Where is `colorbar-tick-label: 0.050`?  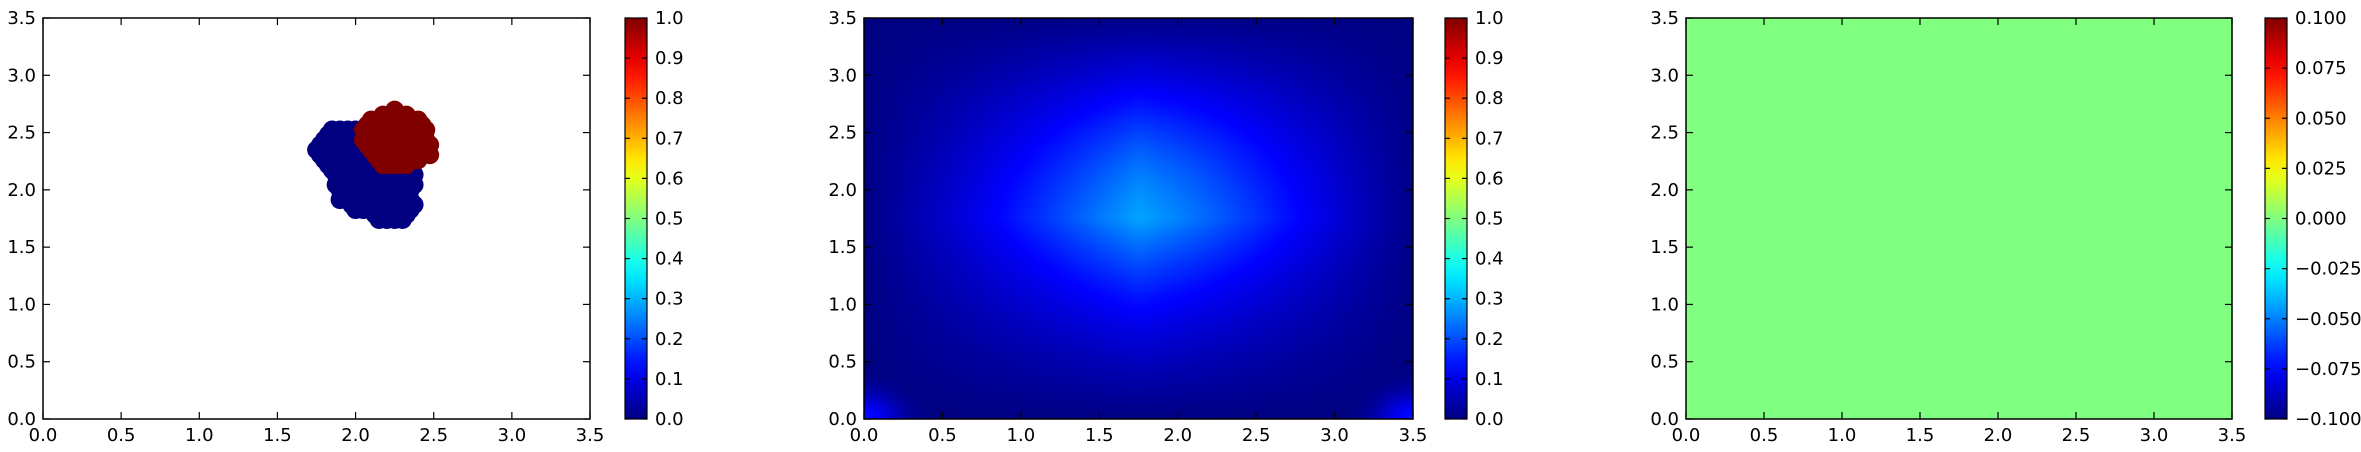
colorbar-tick-label: 0.050 is located at coordinates (2321, 118).